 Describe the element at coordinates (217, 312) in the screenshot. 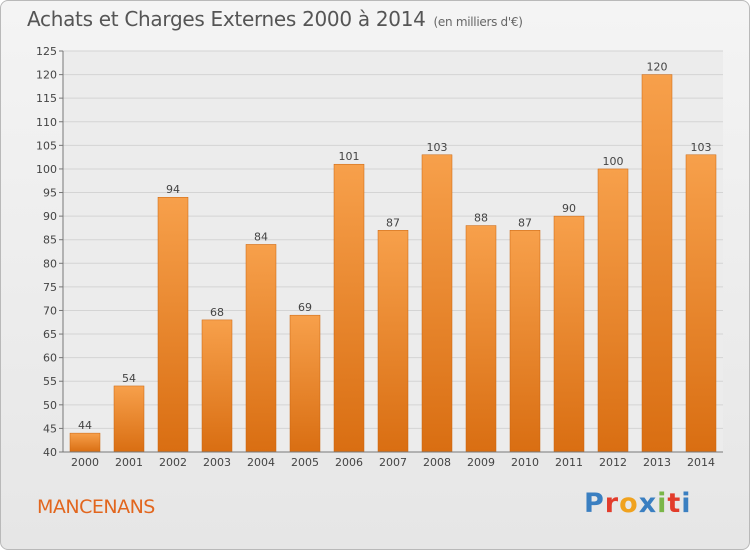

I see `data-label-2003: 68` at that location.